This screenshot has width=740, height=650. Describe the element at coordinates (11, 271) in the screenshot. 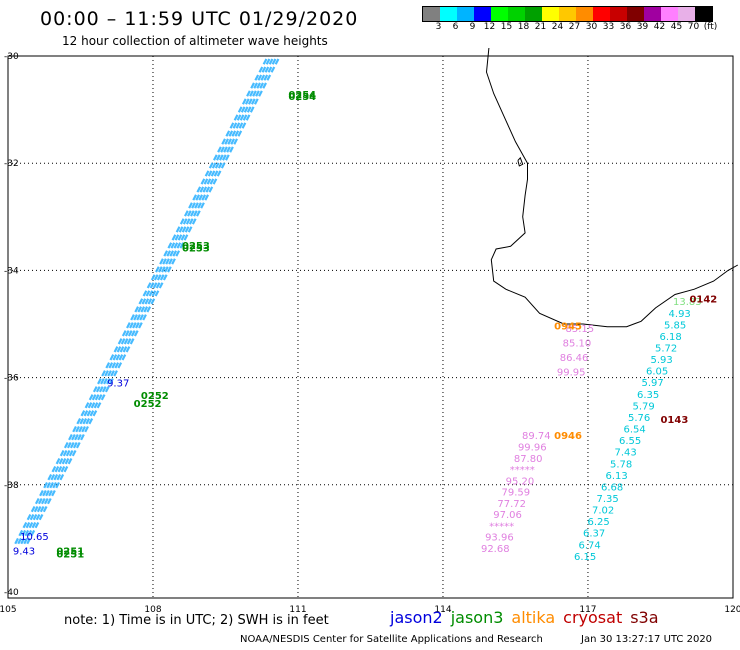

I see `lat-tick-label: -34` at that location.